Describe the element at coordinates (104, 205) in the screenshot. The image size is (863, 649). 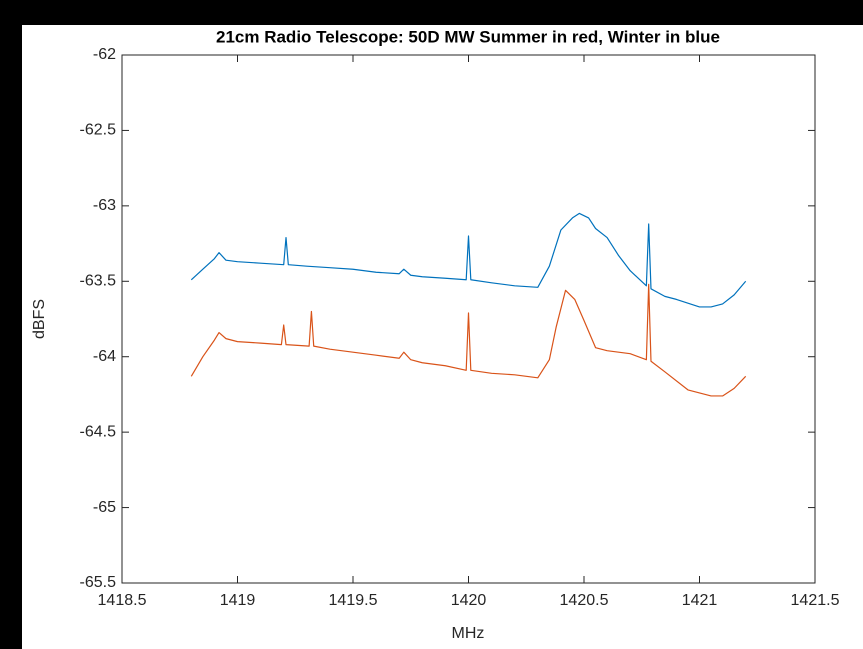
I see `y-tick-label: -63` at that location.